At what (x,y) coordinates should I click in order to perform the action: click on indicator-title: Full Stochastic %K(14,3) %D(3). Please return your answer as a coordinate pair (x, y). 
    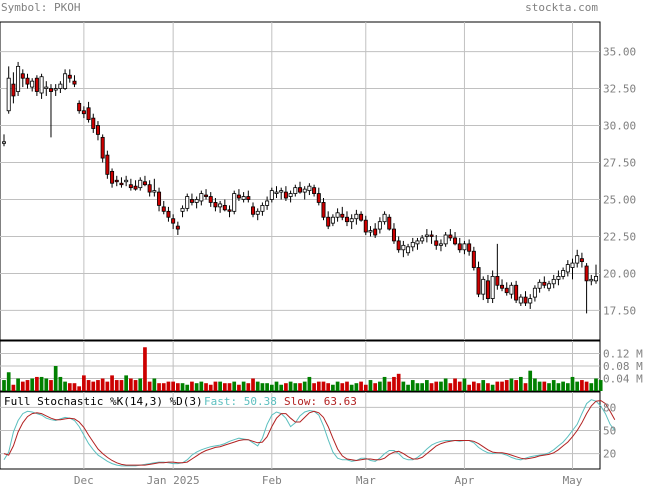
    Looking at the image, I should click on (103, 401).